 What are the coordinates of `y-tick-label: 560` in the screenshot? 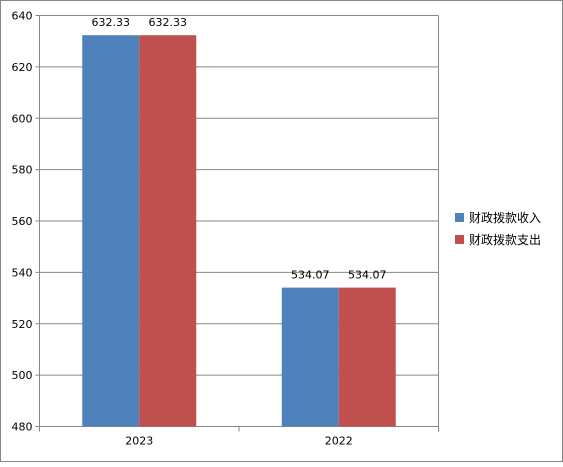 It's located at (22, 221).